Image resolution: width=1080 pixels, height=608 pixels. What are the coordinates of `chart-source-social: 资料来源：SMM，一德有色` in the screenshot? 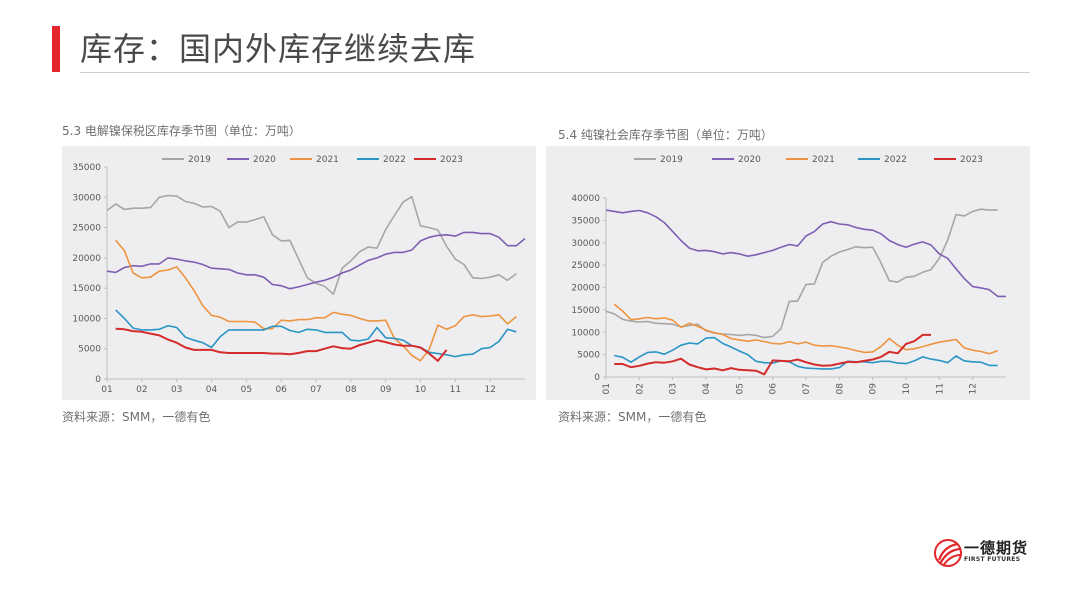 It's located at (632, 417).